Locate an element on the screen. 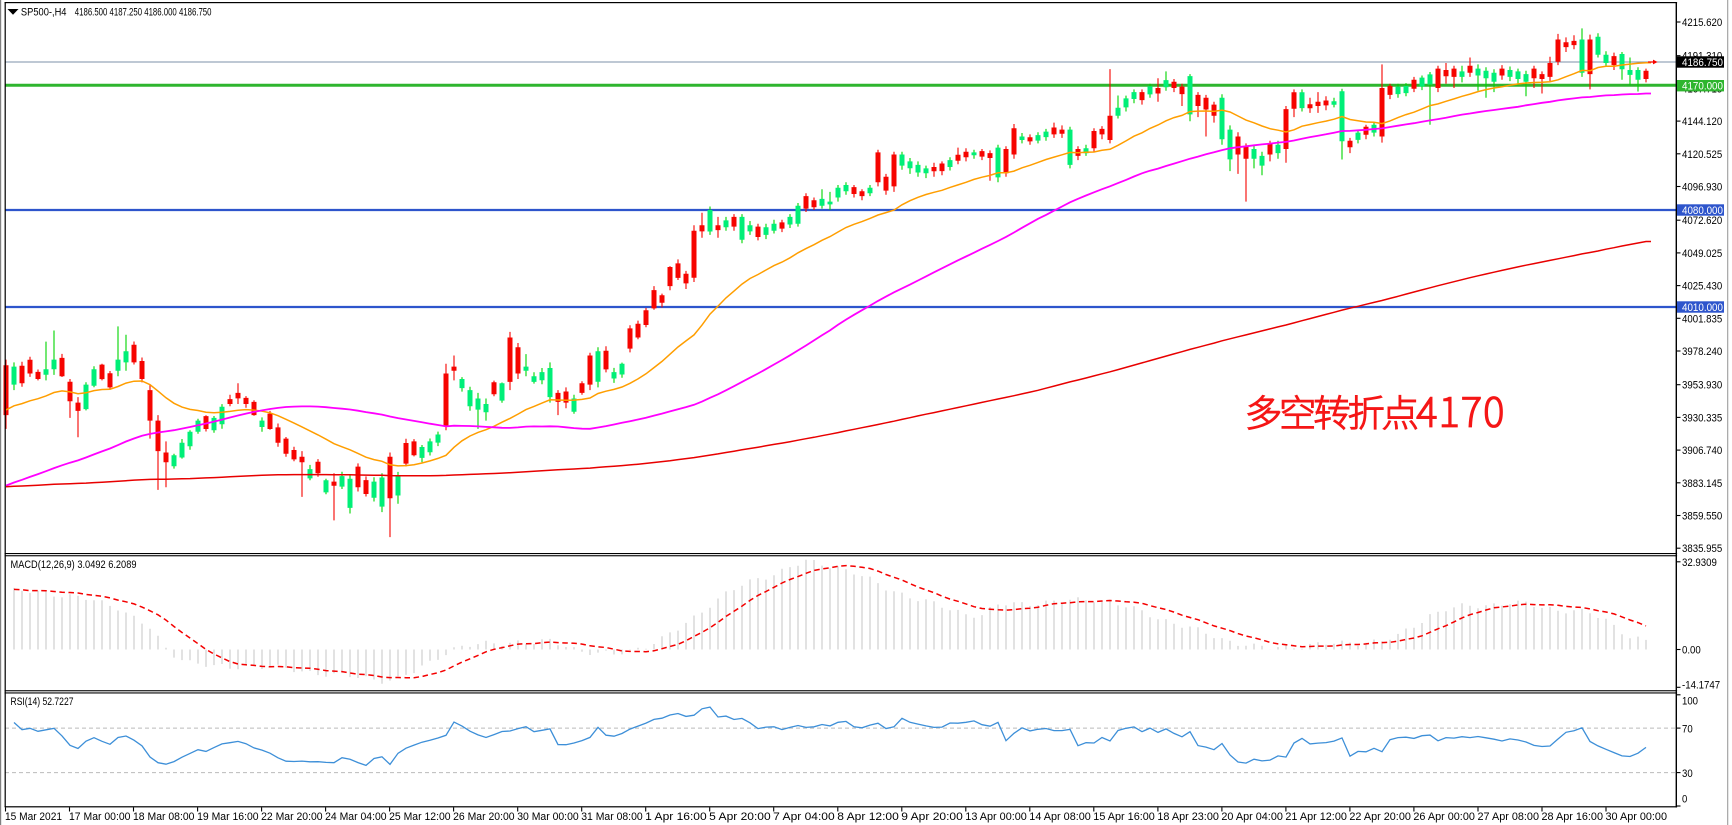  svg-text: 30 is located at coordinates (1687, 774).